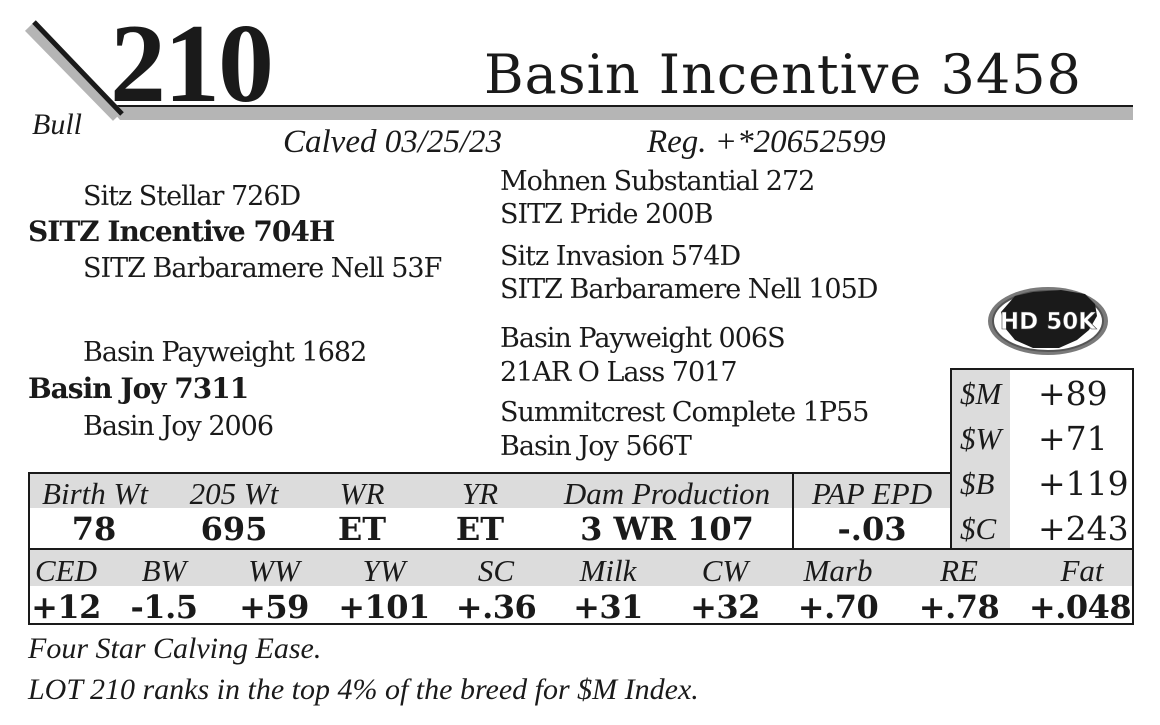  Describe the element at coordinates (94, 529) in the screenshot. I see `performance-value: 78` at that location.